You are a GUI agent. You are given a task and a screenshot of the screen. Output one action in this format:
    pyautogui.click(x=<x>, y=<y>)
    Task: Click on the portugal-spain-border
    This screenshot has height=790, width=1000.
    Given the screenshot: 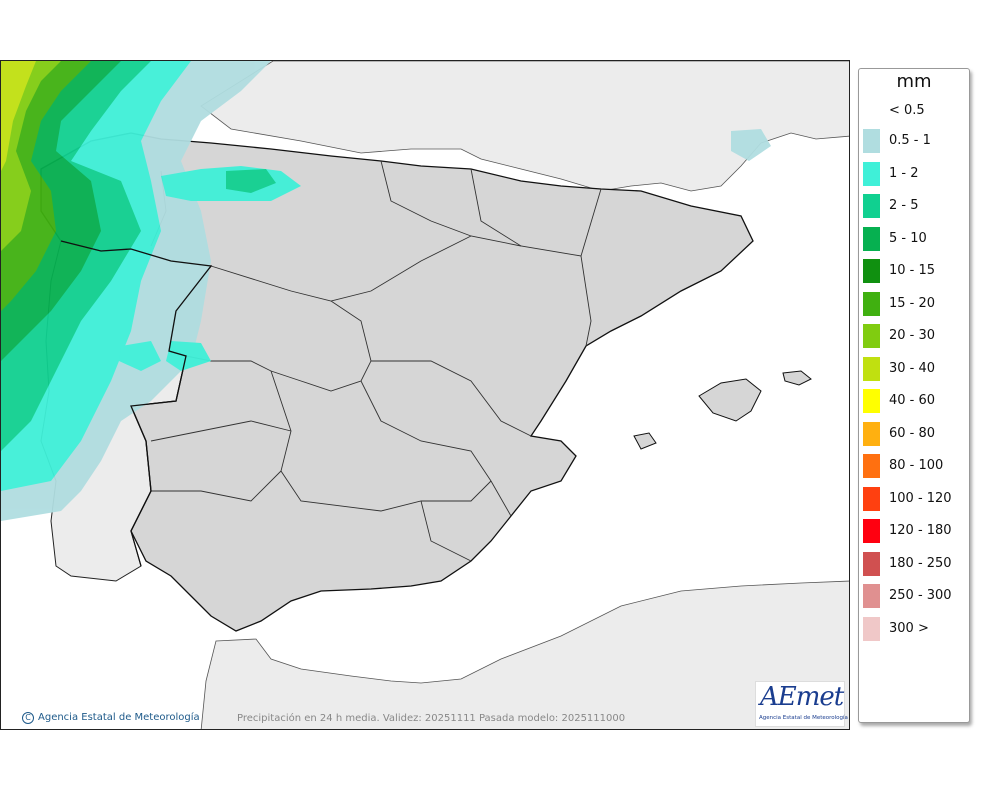 What is the action you would take?
    pyautogui.click(x=136, y=403)
    